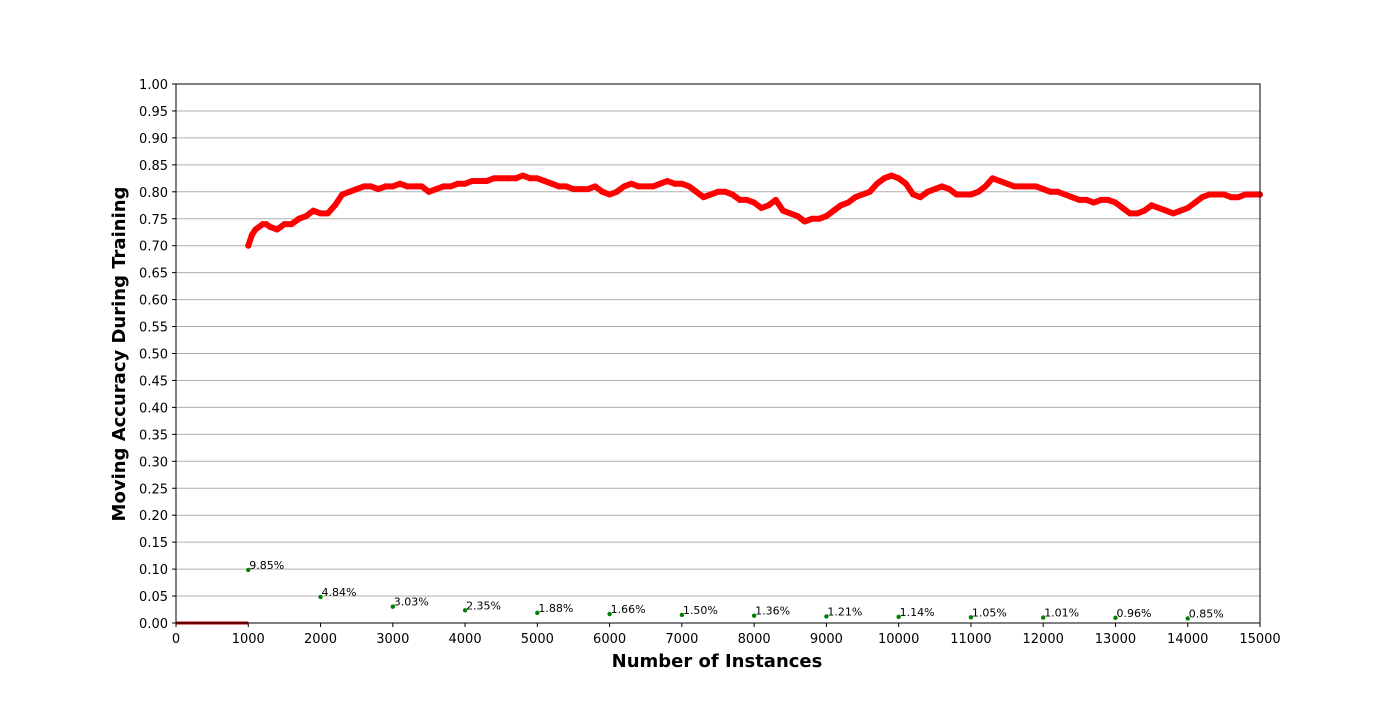 The image size is (1400, 704). What do you see at coordinates (465, 639) in the screenshot?
I see `x-tick-label: 4000` at bounding box center [465, 639].